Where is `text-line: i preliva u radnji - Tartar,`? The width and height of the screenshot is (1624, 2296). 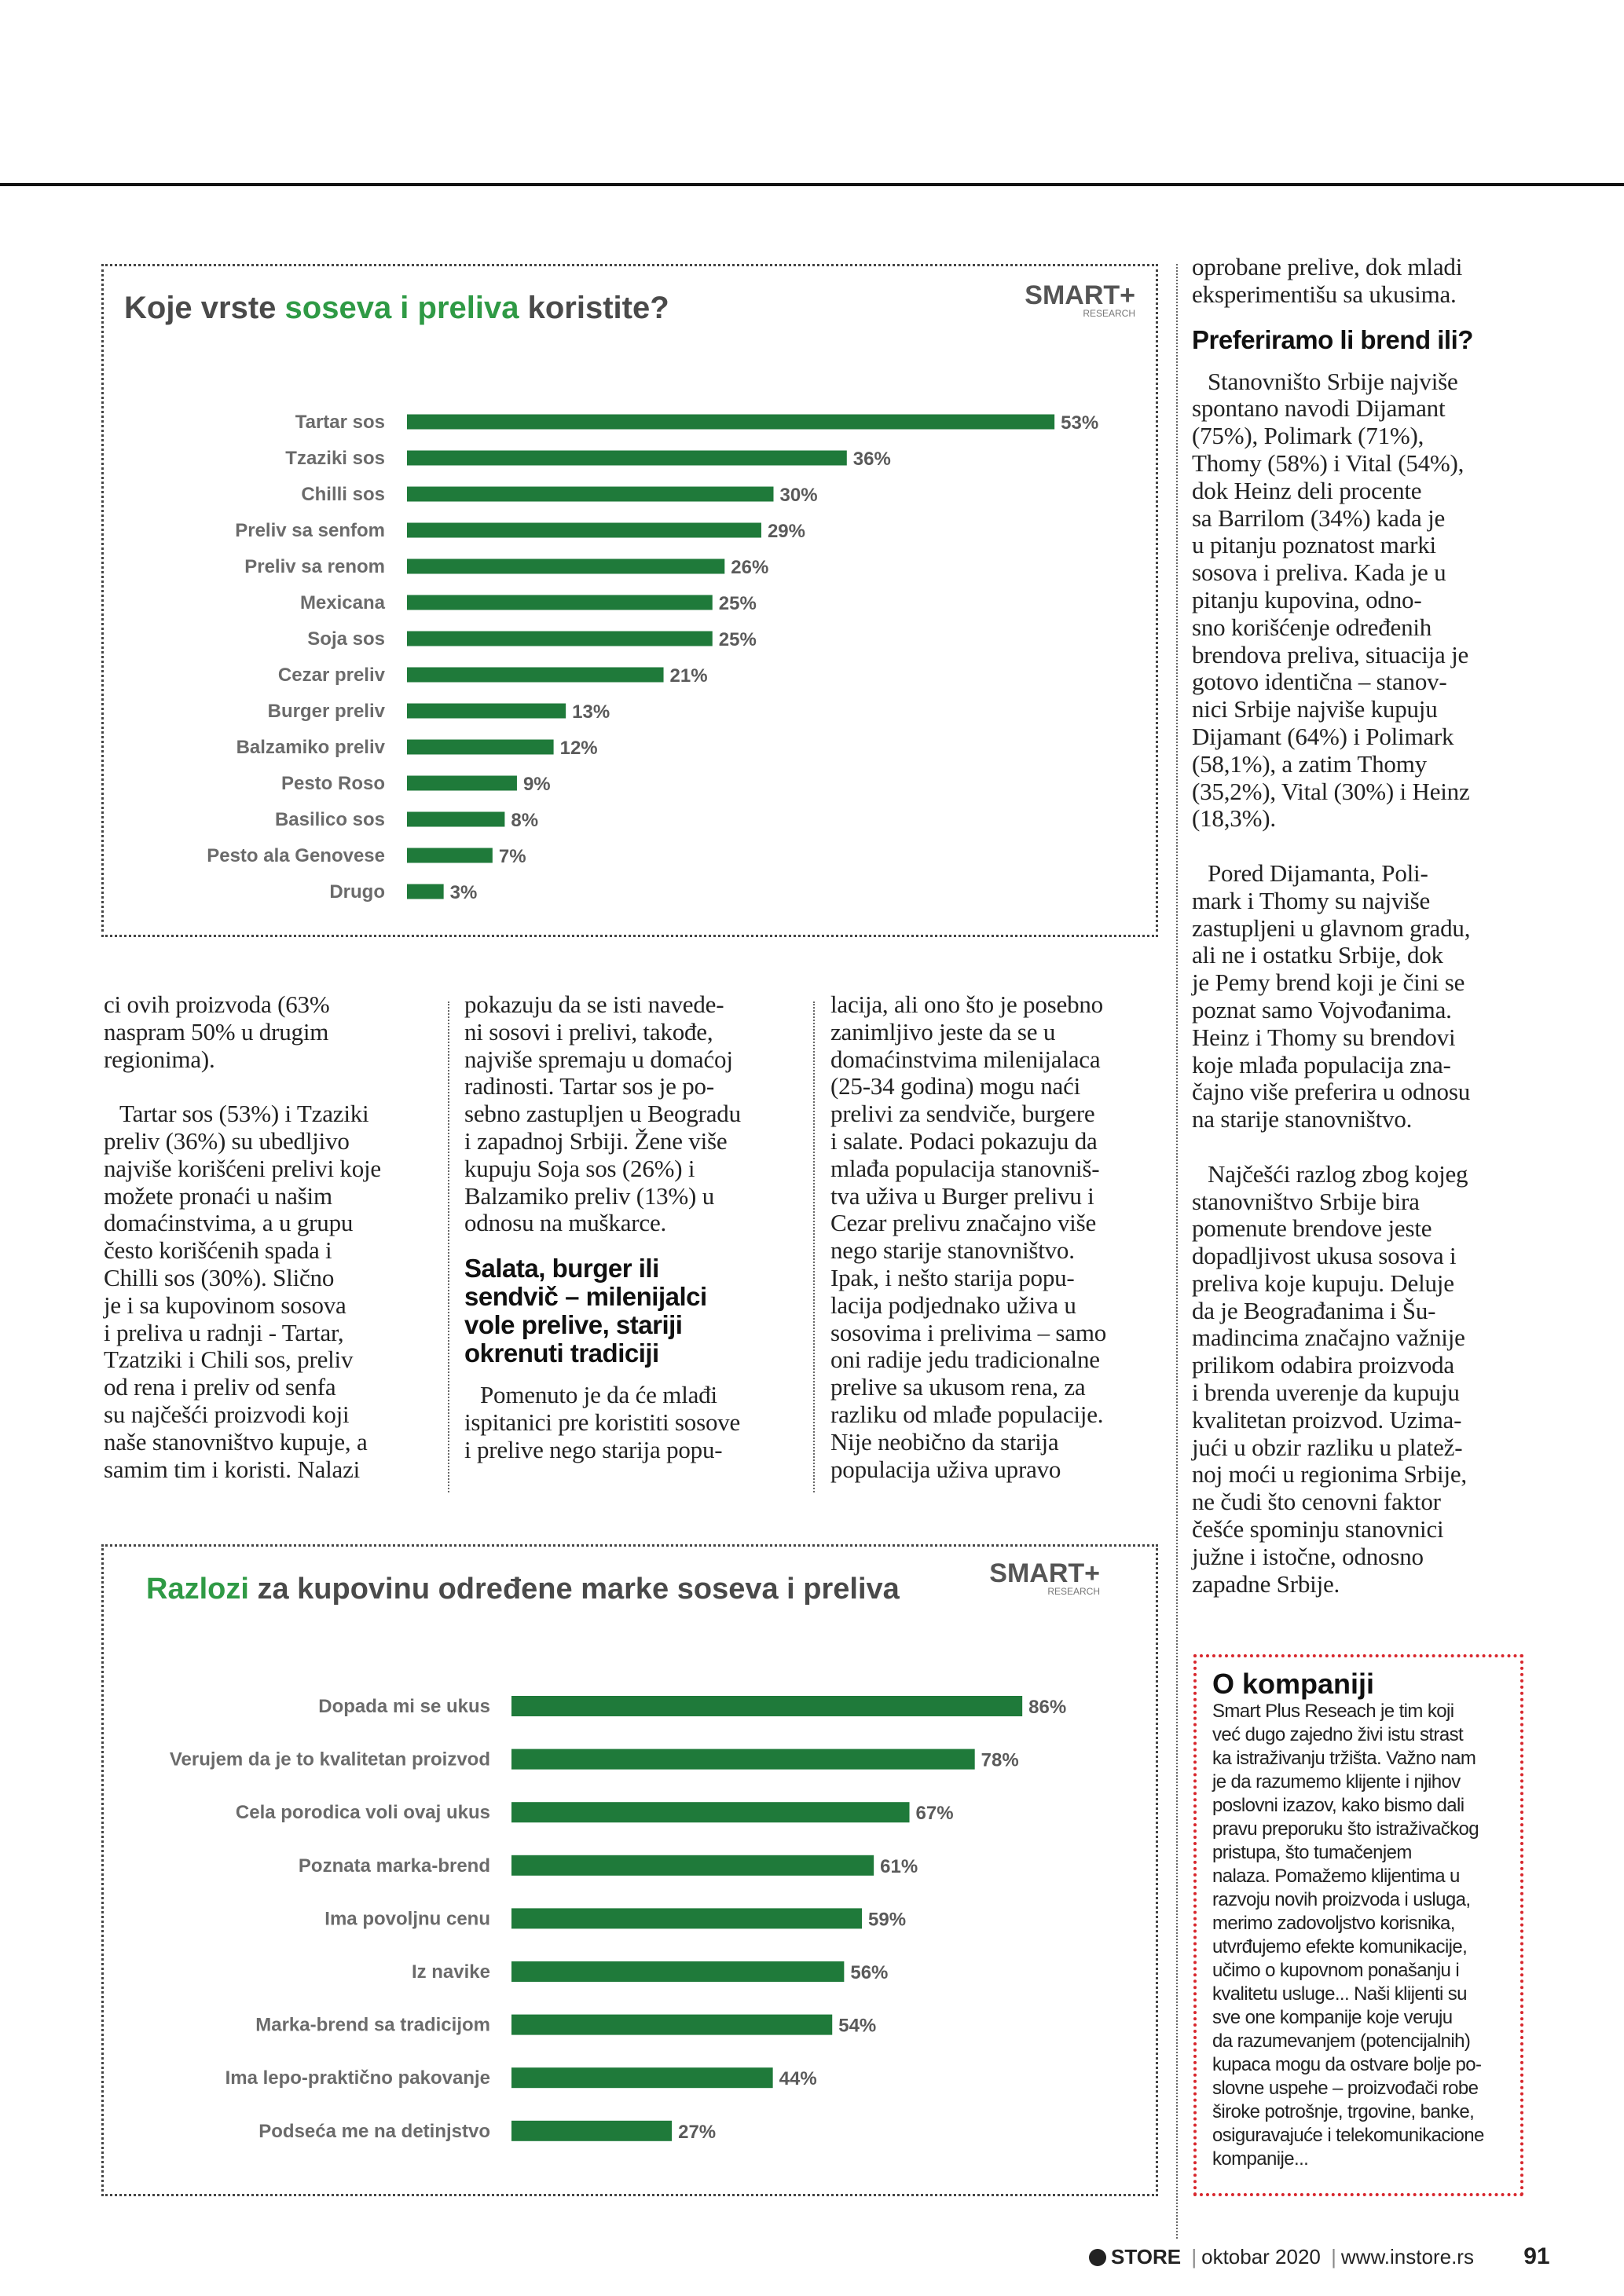
text-line: i preliva u radnji - Tartar, is located at coordinates (224, 1332).